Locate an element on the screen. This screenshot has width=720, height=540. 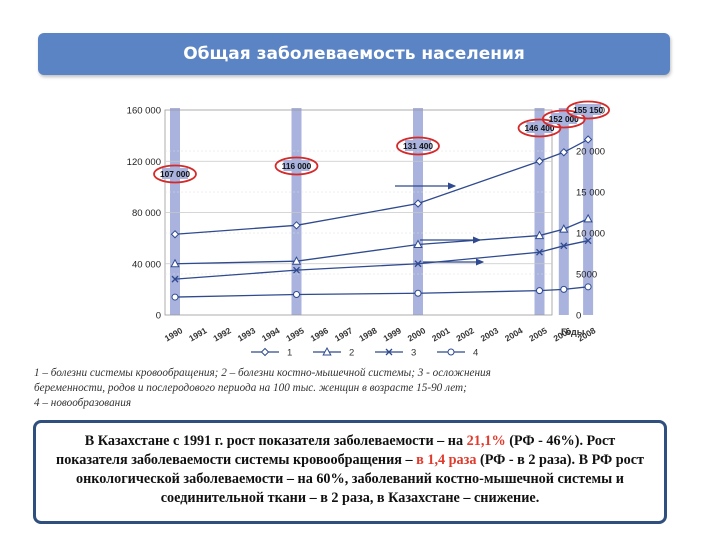
right-tick-label: 5000 is located at coordinates (586, 275).